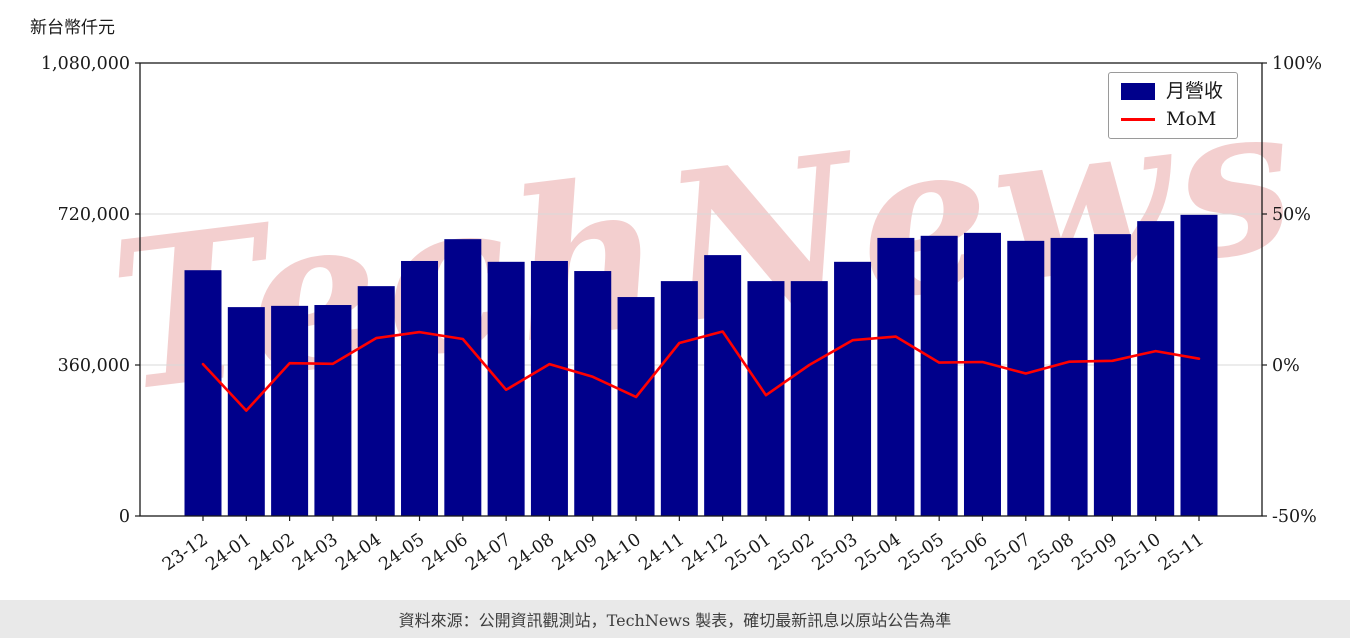 The width and height of the screenshot is (1350, 638). I want to click on x-tick-label: 24-03, so click(315, 552).